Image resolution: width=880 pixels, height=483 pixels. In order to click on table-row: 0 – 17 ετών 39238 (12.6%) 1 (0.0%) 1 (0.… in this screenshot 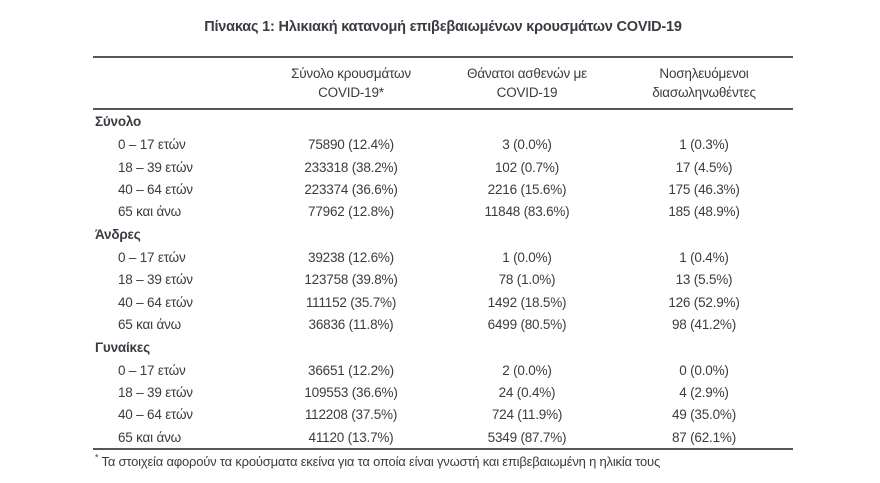, I will do `click(443, 257)`.